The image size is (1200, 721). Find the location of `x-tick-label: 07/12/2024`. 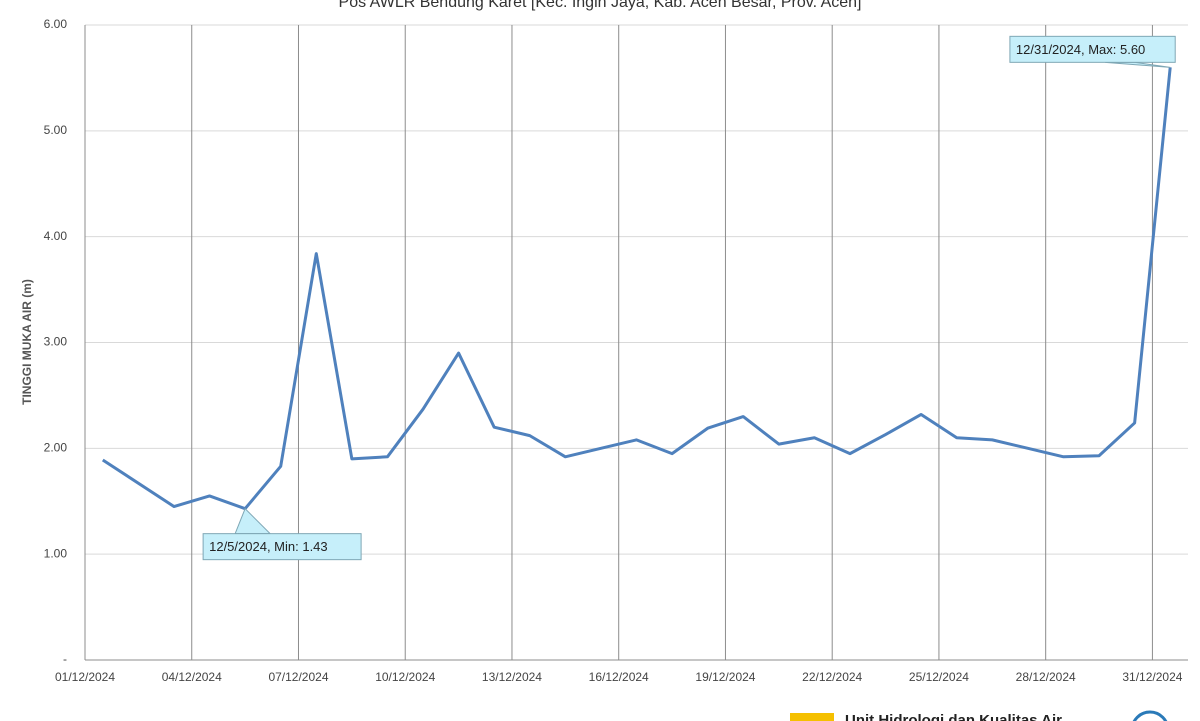

x-tick-label: 07/12/2024 is located at coordinates (298, 677).